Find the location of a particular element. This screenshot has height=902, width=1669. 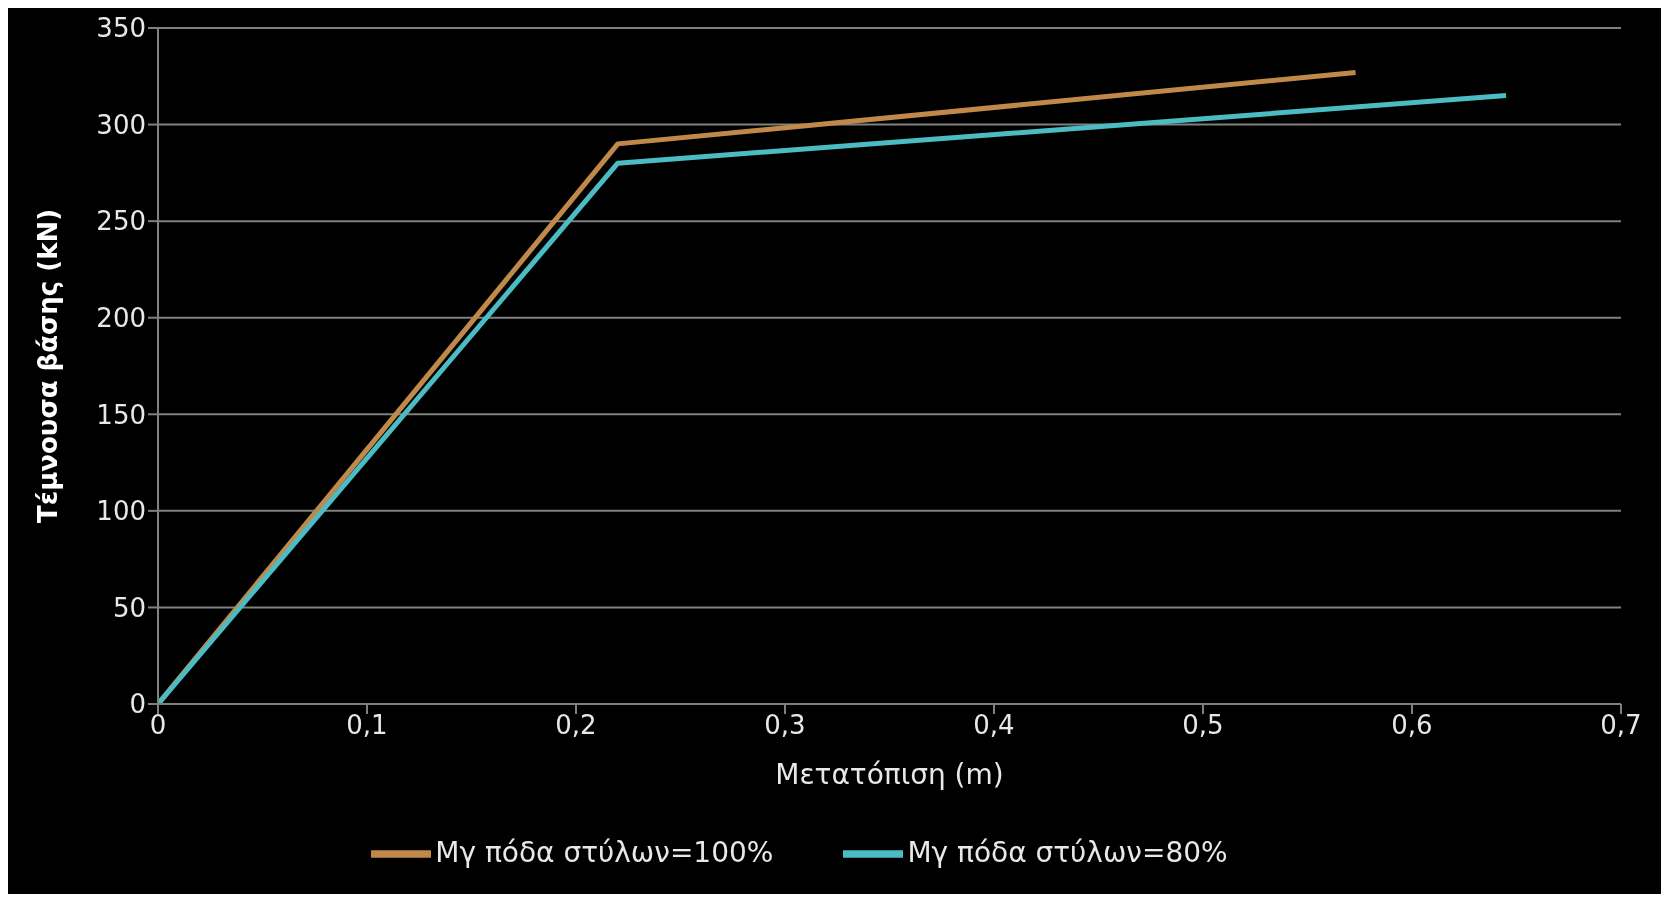

x-axis-title: Μετατόπιση (m) is located at coordinates (889, 774).